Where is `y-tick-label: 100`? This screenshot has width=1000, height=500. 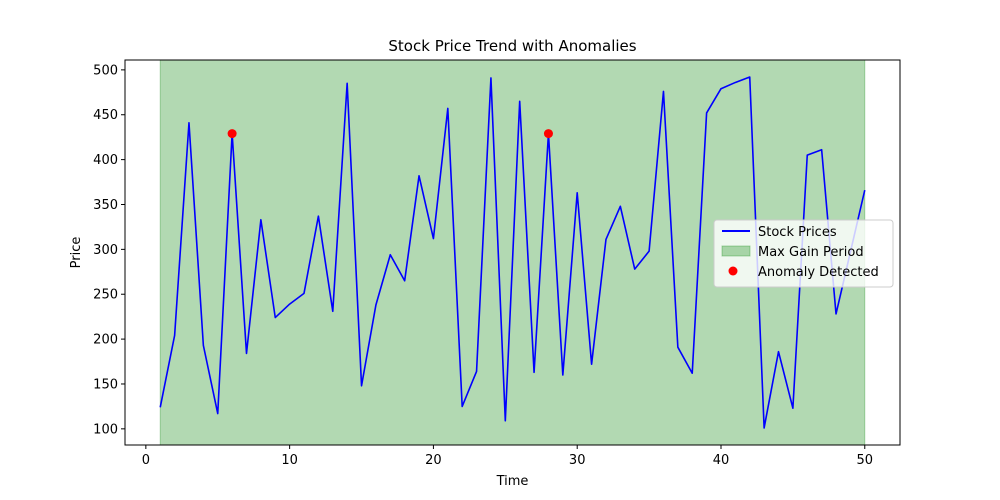 y-tick-label: 100 is located at coordinates (105, 429).